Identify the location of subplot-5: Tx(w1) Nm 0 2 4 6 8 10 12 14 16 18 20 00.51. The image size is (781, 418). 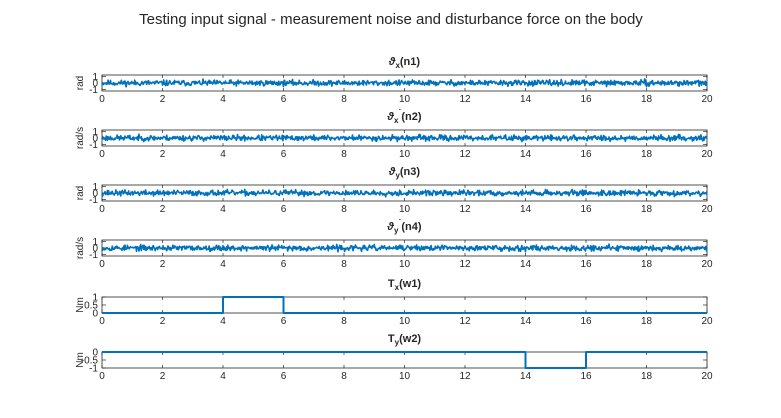
(394, 302).